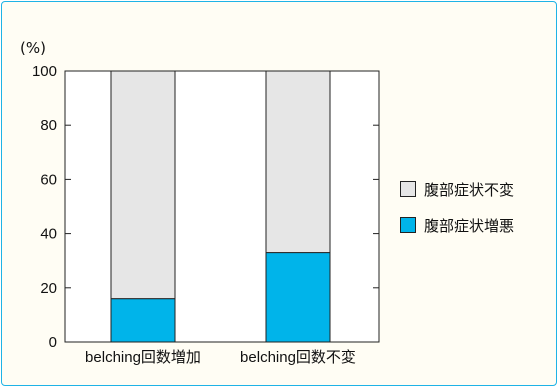 This screenshot has height=389, width=560. Describe the element at coordinates (48, 125) in the screenshot. I see `y-tick-label: 80` at that location.